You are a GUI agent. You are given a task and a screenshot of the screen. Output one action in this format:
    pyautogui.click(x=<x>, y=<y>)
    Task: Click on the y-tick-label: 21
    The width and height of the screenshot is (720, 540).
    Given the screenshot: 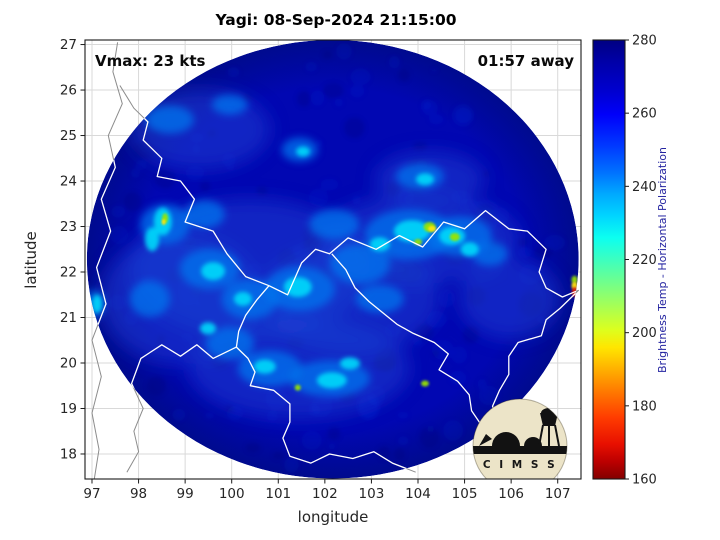 What is the action you would take?
    pyautogui.click(x=68, y=318)
    